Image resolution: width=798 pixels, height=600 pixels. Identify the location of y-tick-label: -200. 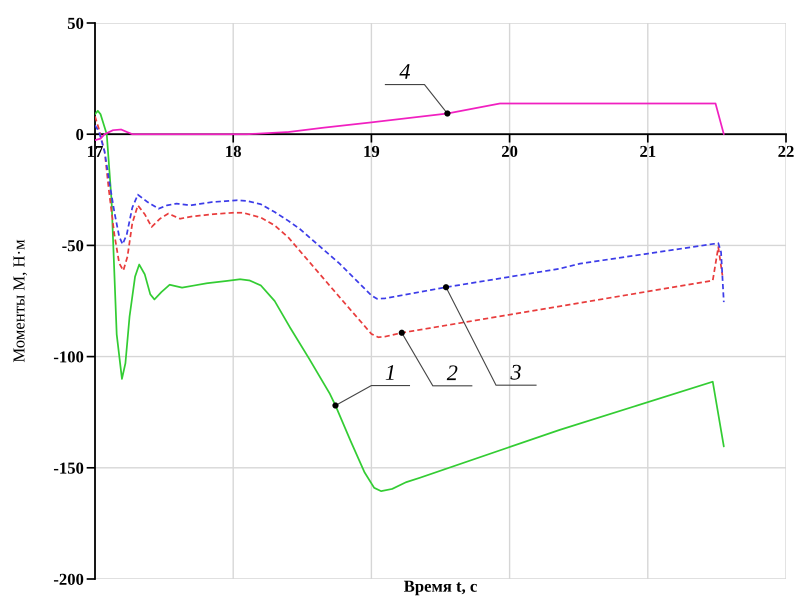
(69, 579).